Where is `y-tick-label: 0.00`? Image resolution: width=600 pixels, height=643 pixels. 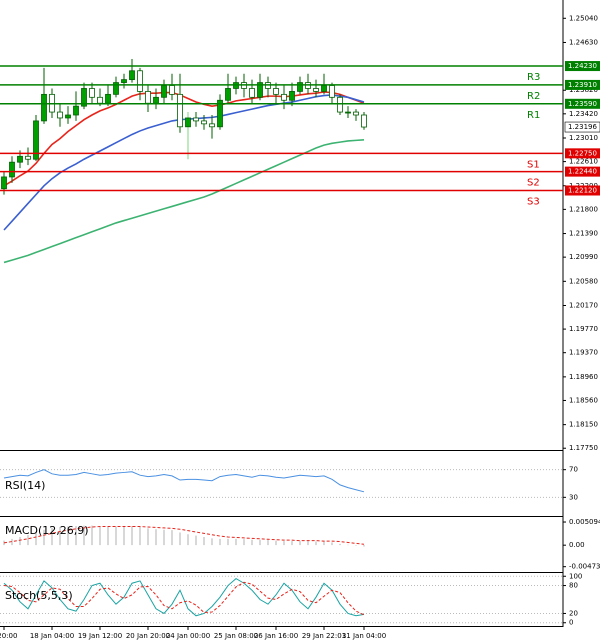 y-tick-label: 0.00 is located at coordinates (577, 545).